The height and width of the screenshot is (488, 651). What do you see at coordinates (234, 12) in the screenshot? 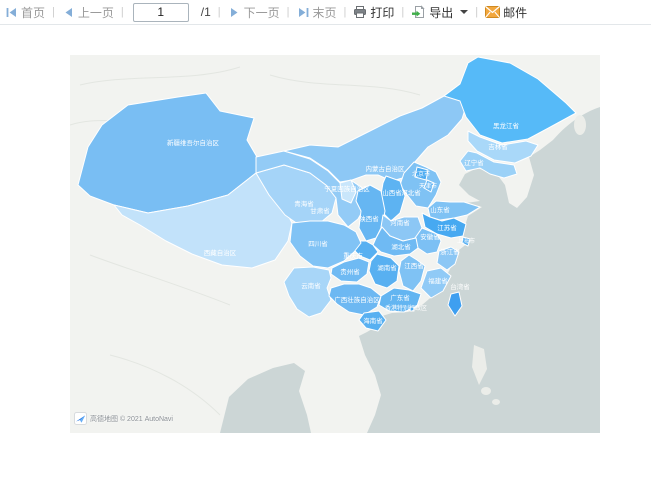
I see `next-page-icon` at bounding box center [234, 12].